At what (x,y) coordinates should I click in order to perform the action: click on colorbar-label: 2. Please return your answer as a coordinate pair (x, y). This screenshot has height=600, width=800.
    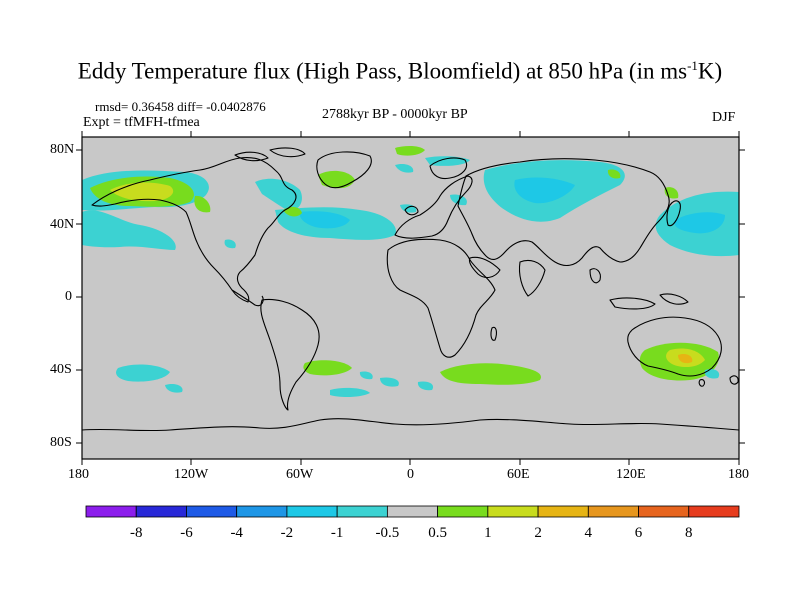
    Looking at the image, I should click on (538, 533).